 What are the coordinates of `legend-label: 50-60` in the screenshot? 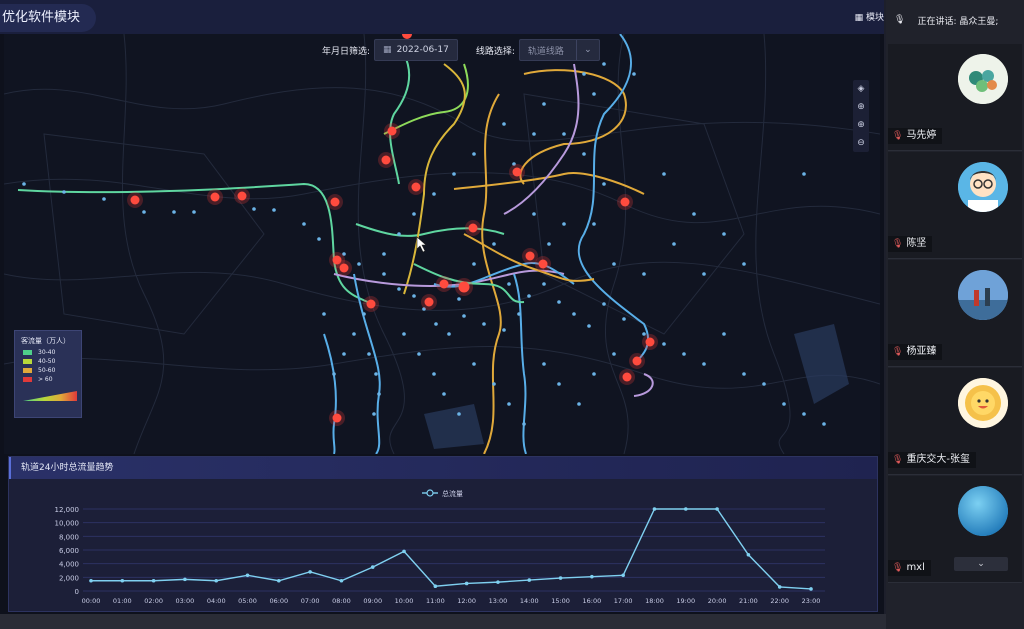 It's located at (47, 370).